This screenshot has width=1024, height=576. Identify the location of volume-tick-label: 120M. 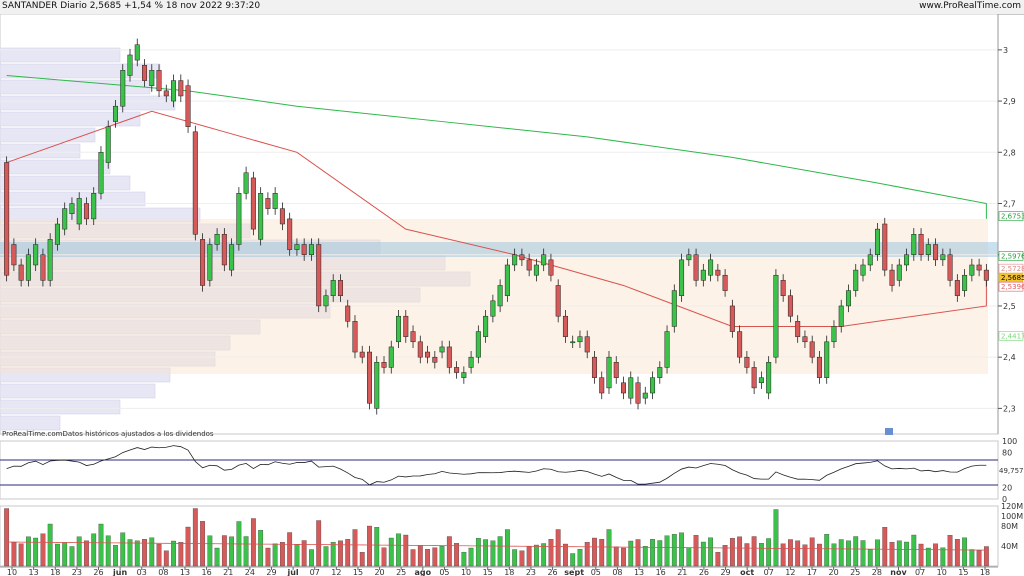
(1012, 506).